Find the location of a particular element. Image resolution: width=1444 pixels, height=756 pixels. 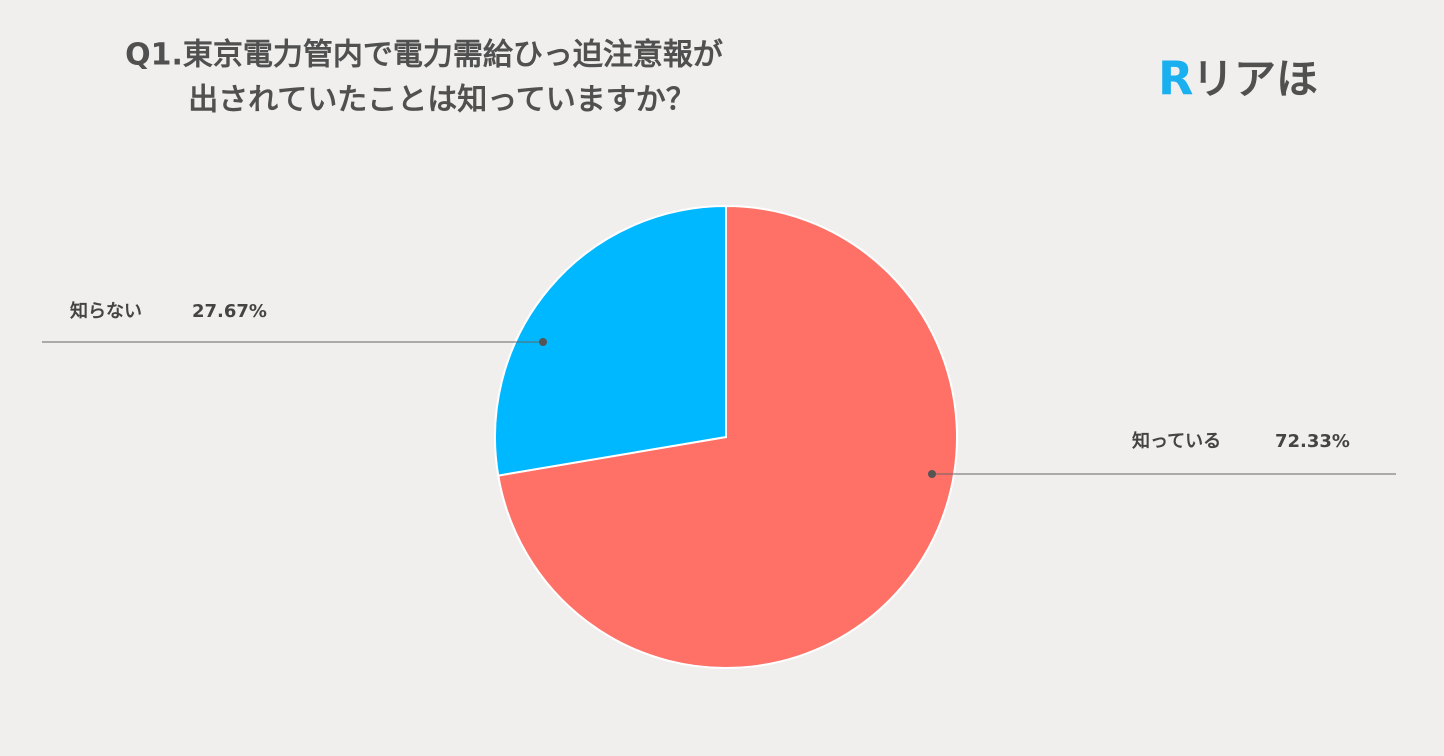

slice-label: 知らない is located at coordinates (106, 311).